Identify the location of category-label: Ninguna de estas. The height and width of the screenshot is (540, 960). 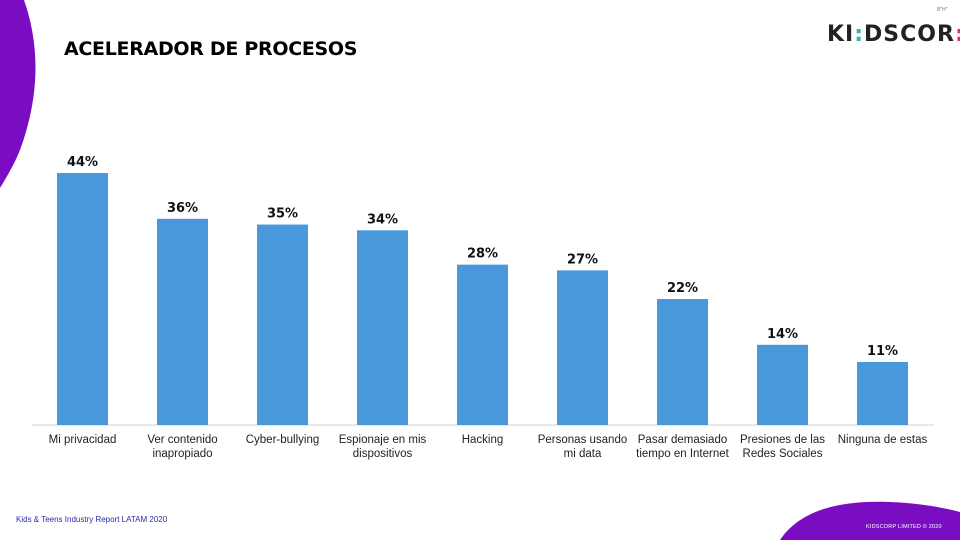
(882, 440).